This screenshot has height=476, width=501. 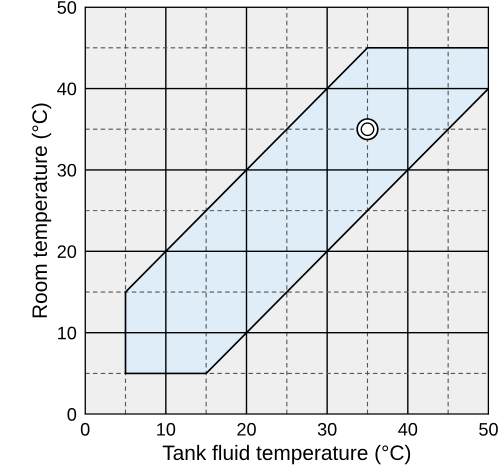 What do you see at coordinates (286, 454) in the screenshot?
I see `x-axis-title: Tank fluid temperature (°C)` at bounding box center [286, 454].